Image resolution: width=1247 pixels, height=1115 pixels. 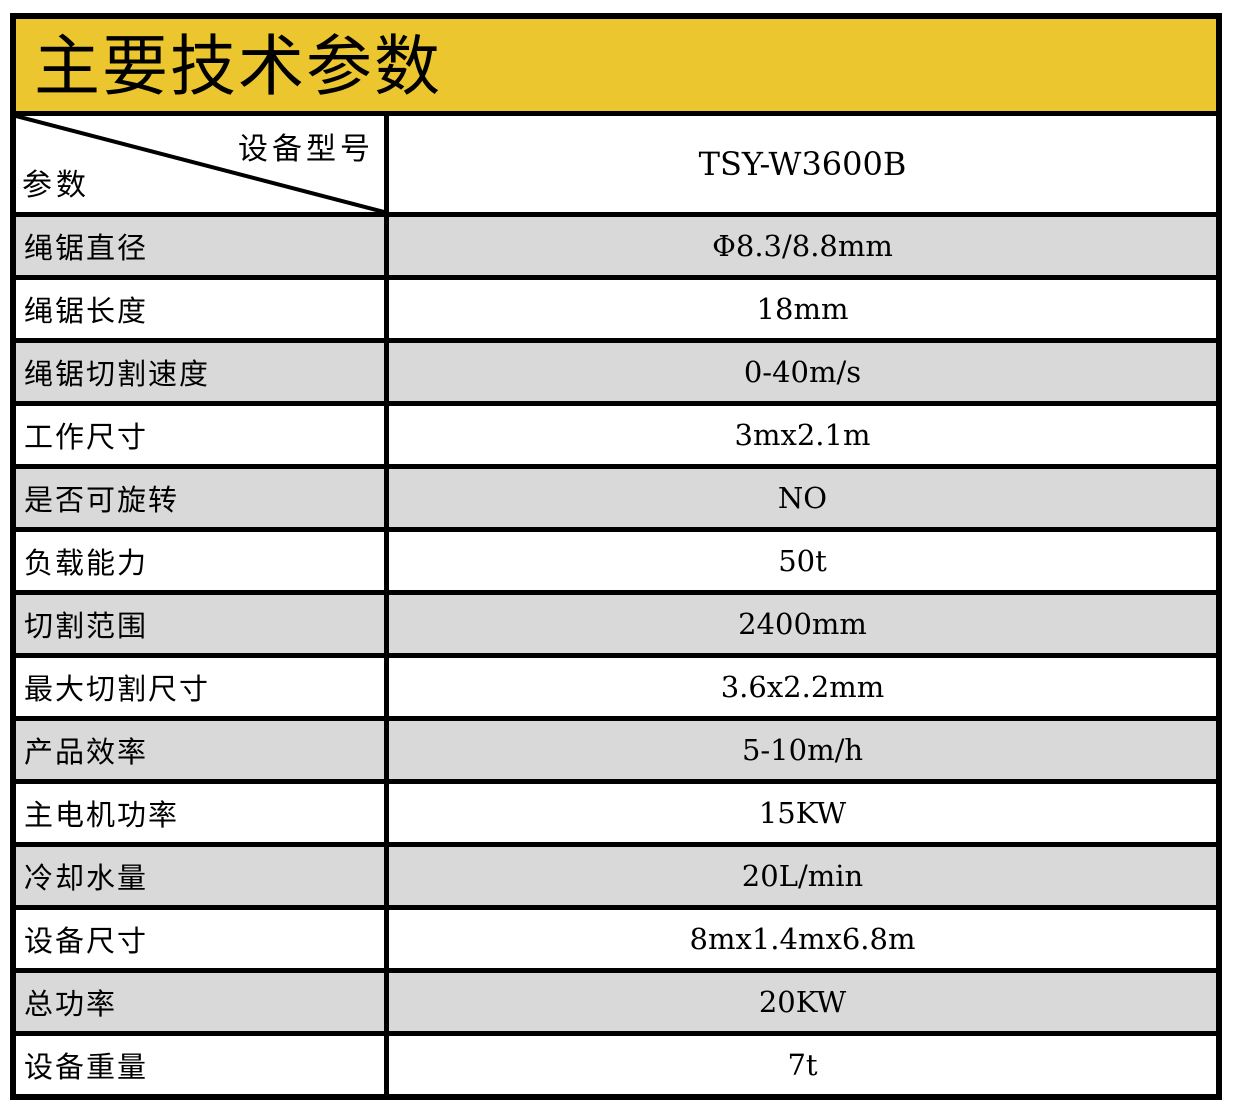 I want to click on table-header-row: 设备型号 参数 TSY-W3600B, so click(x=616, y=164).